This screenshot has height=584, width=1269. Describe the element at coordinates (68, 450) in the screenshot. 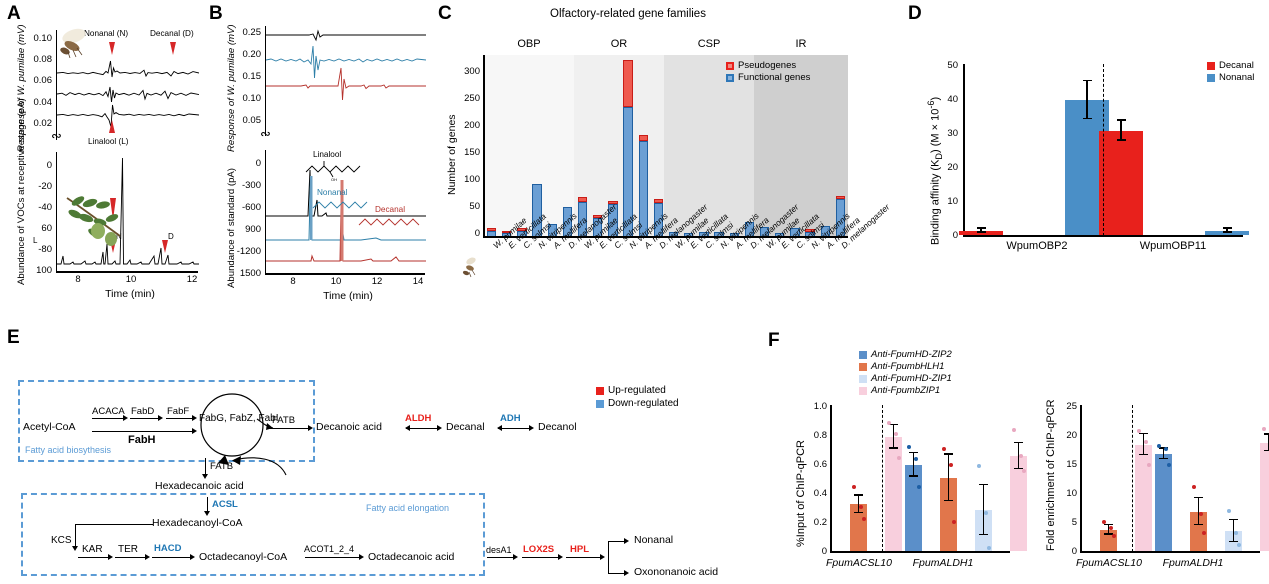

I see `panel-e-box-biosynthesis-label: Fatty acid biosythesis` at that location.